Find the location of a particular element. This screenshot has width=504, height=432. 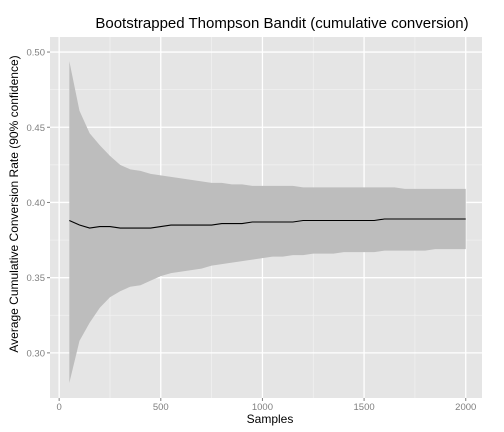

y-axis: 0.30 0.35 0.40 0.45 0.50 is located at coordinates (38, 203).